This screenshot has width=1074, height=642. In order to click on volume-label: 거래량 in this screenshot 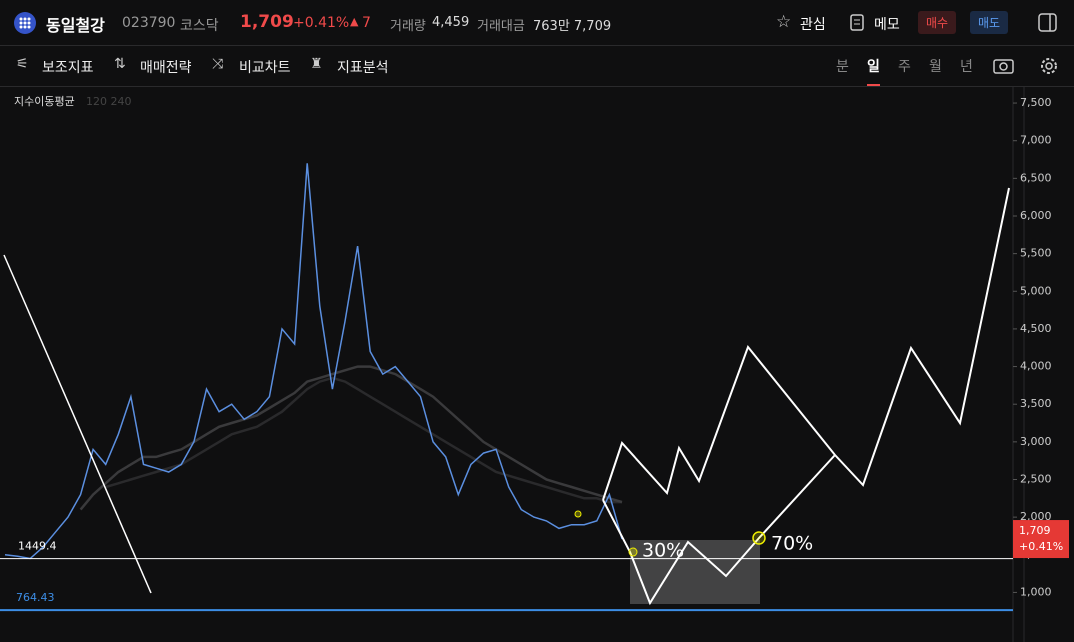, I will do `click(408, 26)`.